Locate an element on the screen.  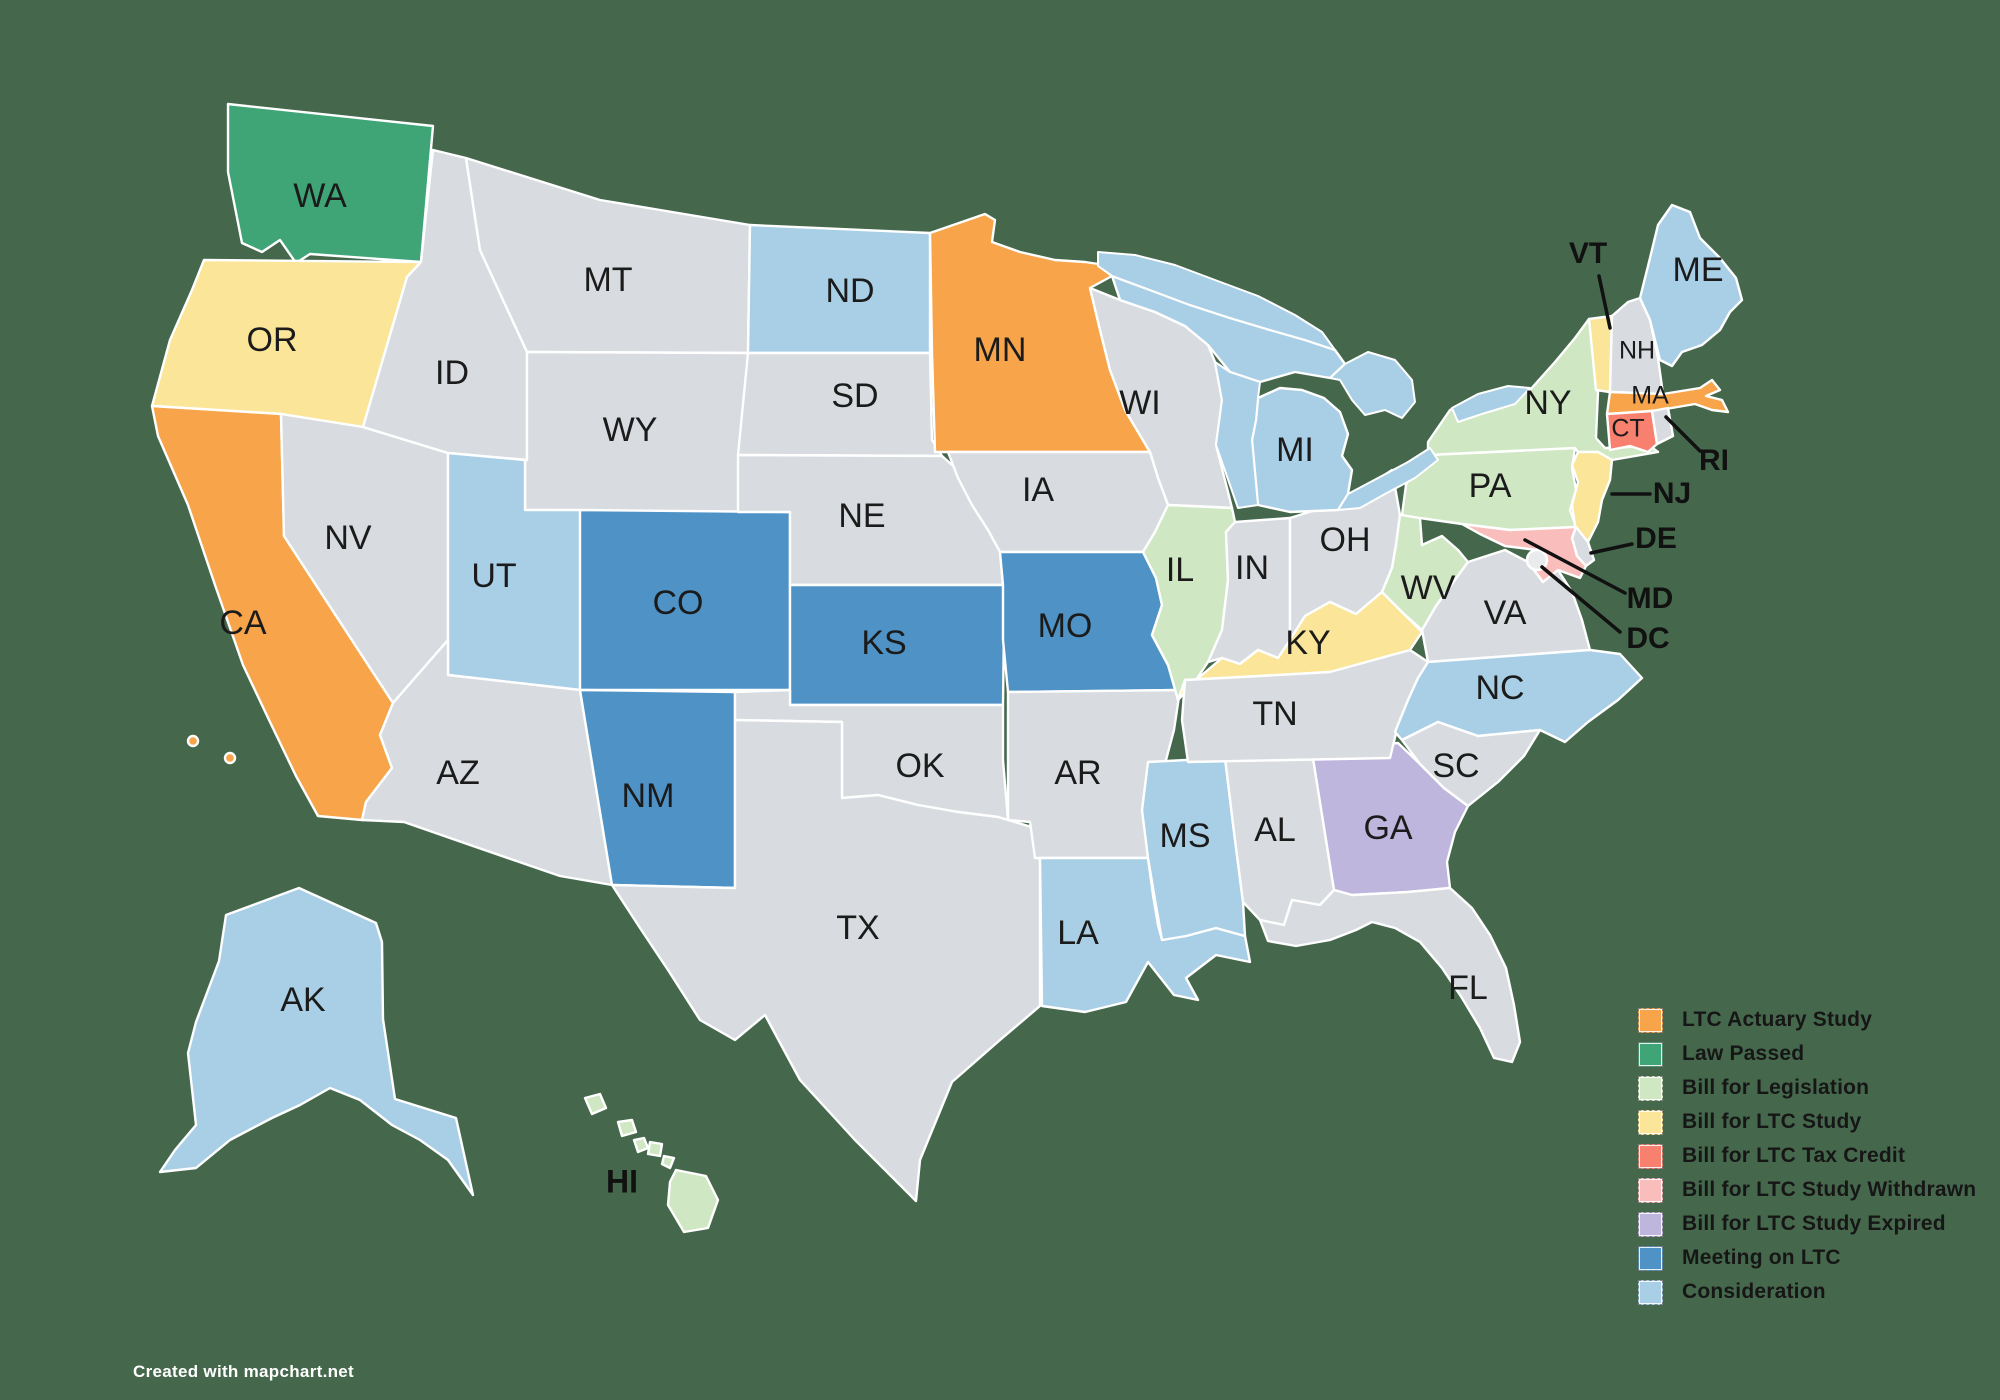
legend-row: Consideration is located at coordinates (1807, 1292).